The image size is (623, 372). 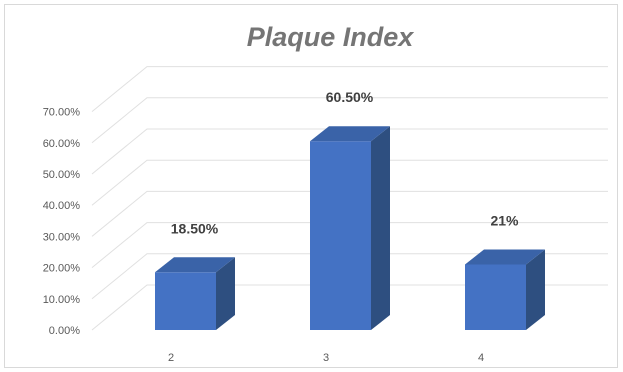 What do you see at coordinates (62, 237) in the screenshot?
I see `y-tick-label: 30.00%` at bounding box center [62, 237].